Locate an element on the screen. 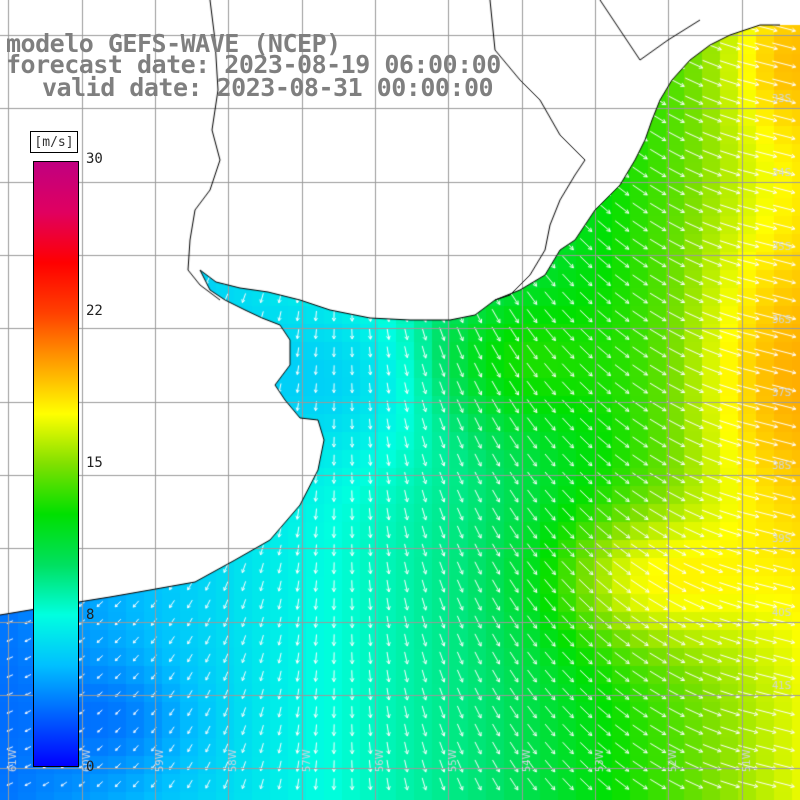 This screenshot has width=800, height=800. colorbar-unit-label: [m/s] is located at coordinates (54, 142).